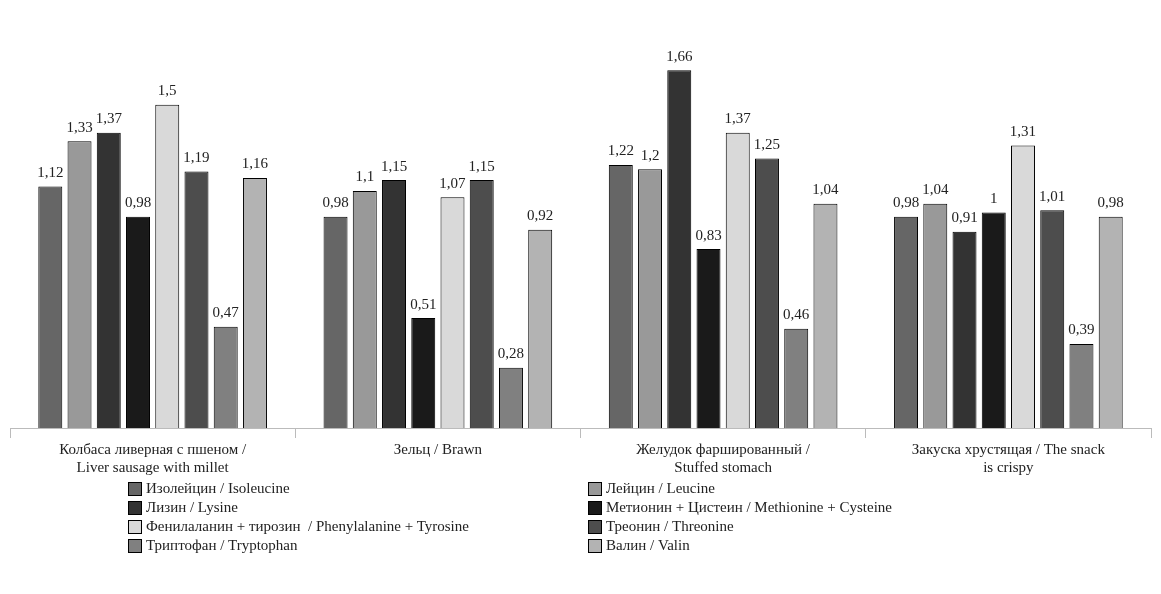 The width and height of the screenshot is (1161, 594). What do you see at coordinates (648, 545) in the screenshot?
I see `legend-label: Валин / Valin` at bounding box center [648, 545].